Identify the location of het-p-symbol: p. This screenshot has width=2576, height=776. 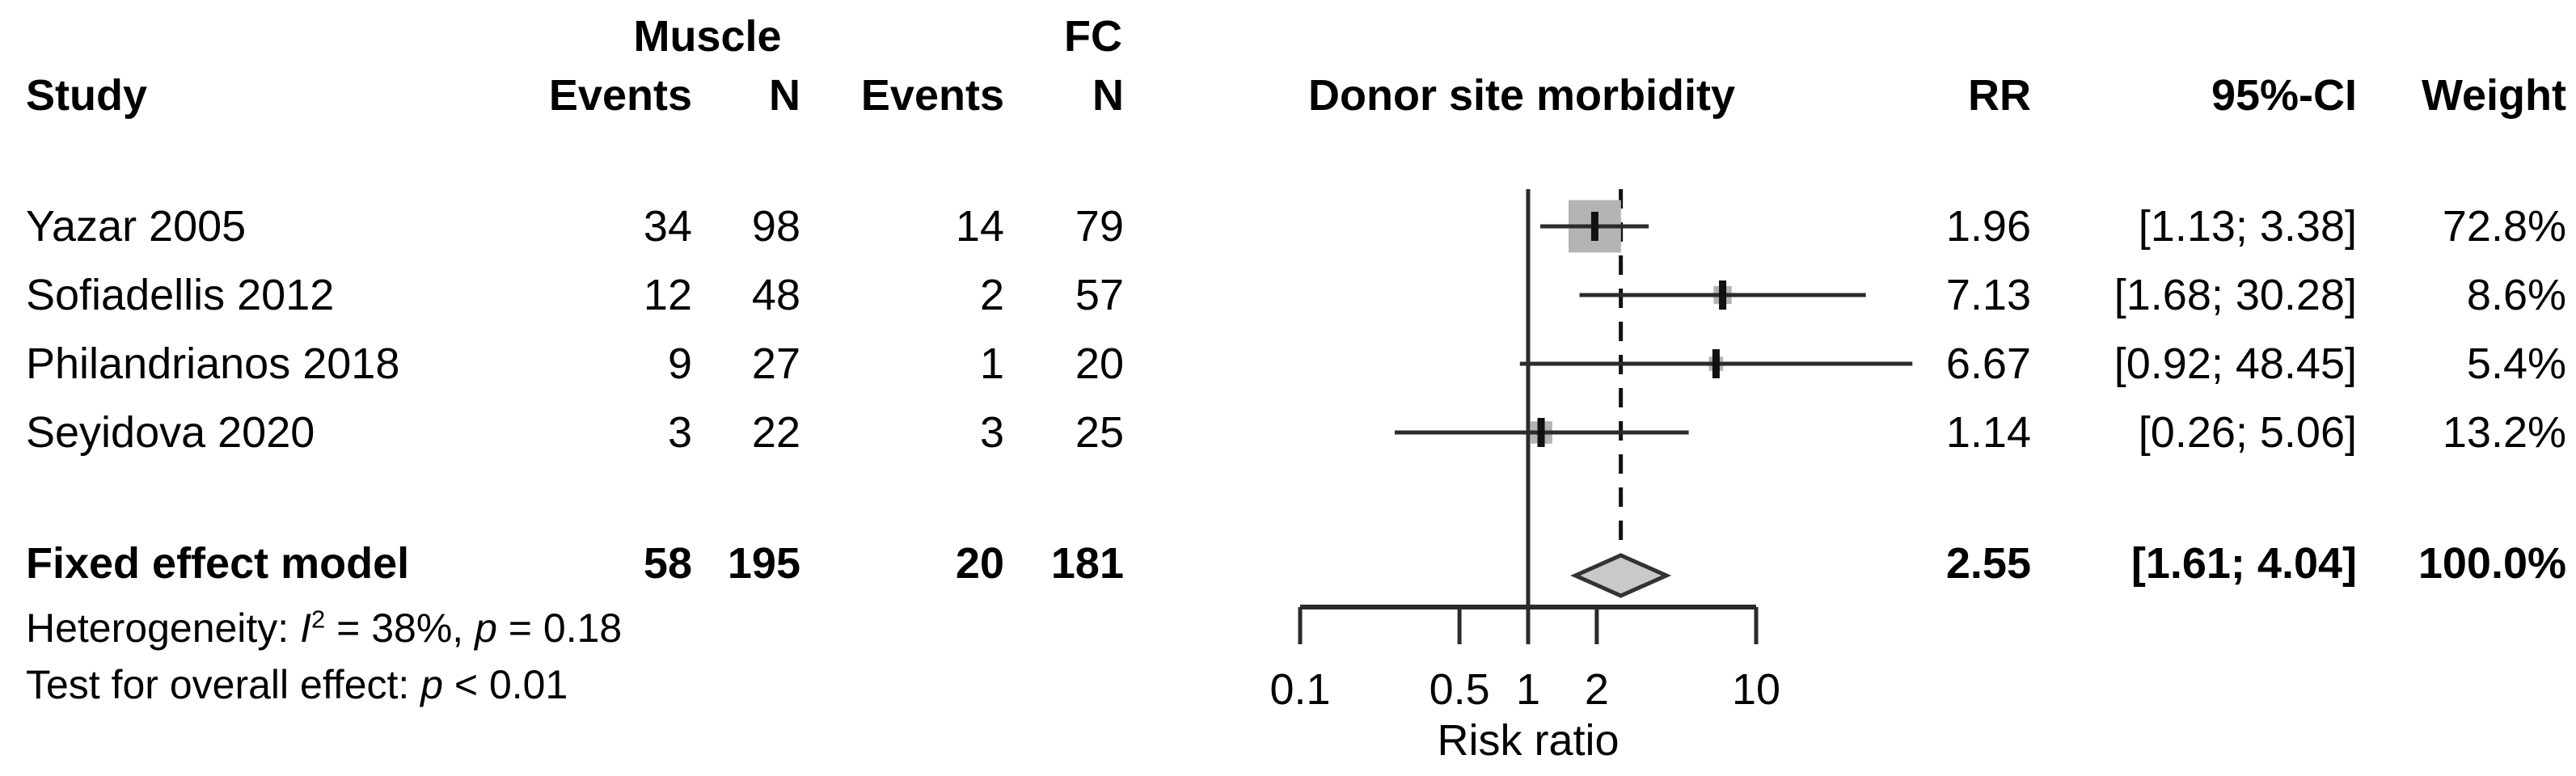
(486, 628).